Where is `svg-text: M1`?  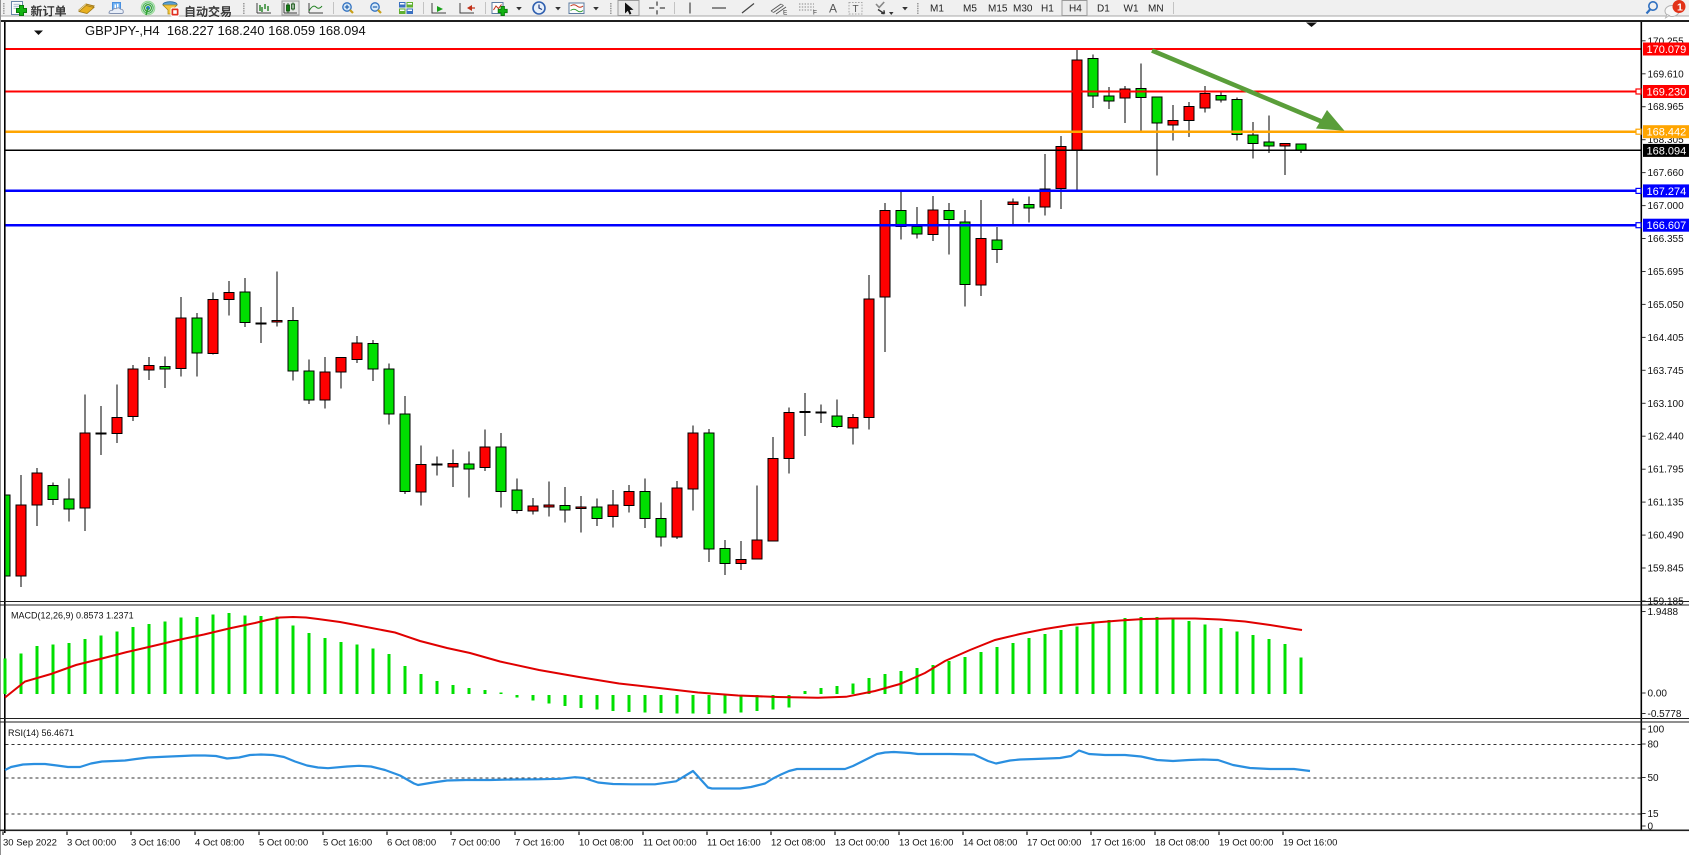 svg-text: M1 is located at coordinates (937, 9).